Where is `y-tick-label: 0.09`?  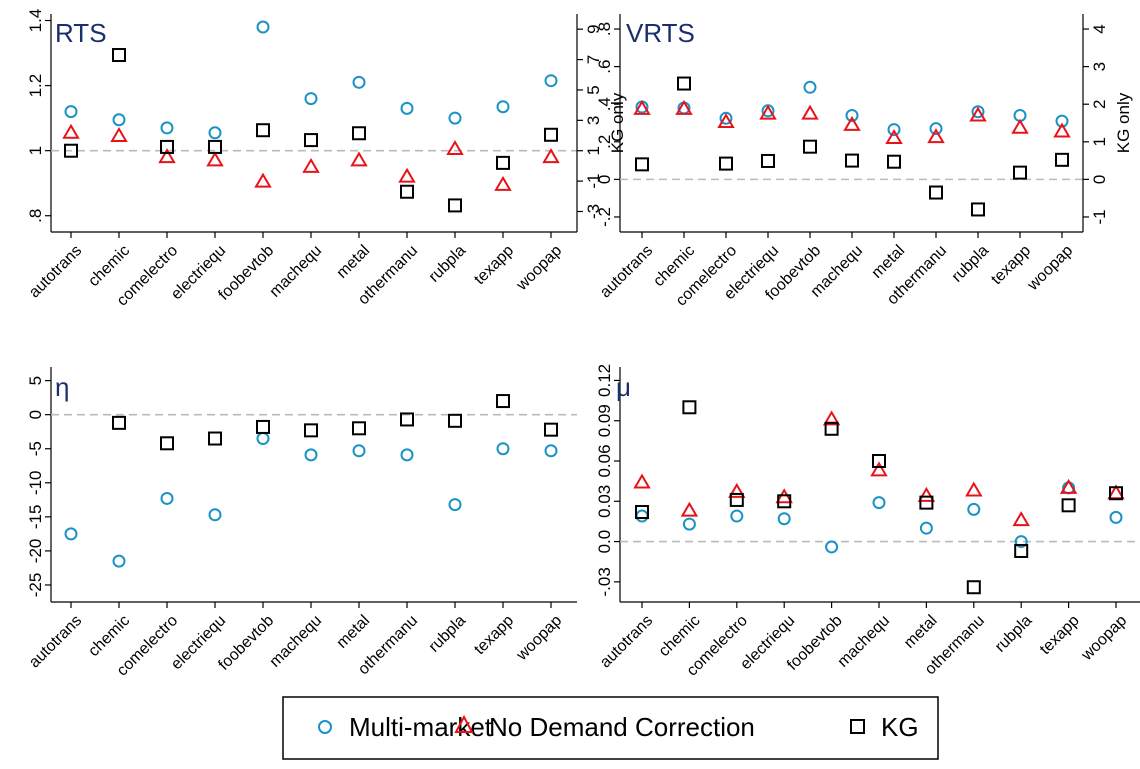
y-tick-label: 0.09 is located at coordinates (604, 420).